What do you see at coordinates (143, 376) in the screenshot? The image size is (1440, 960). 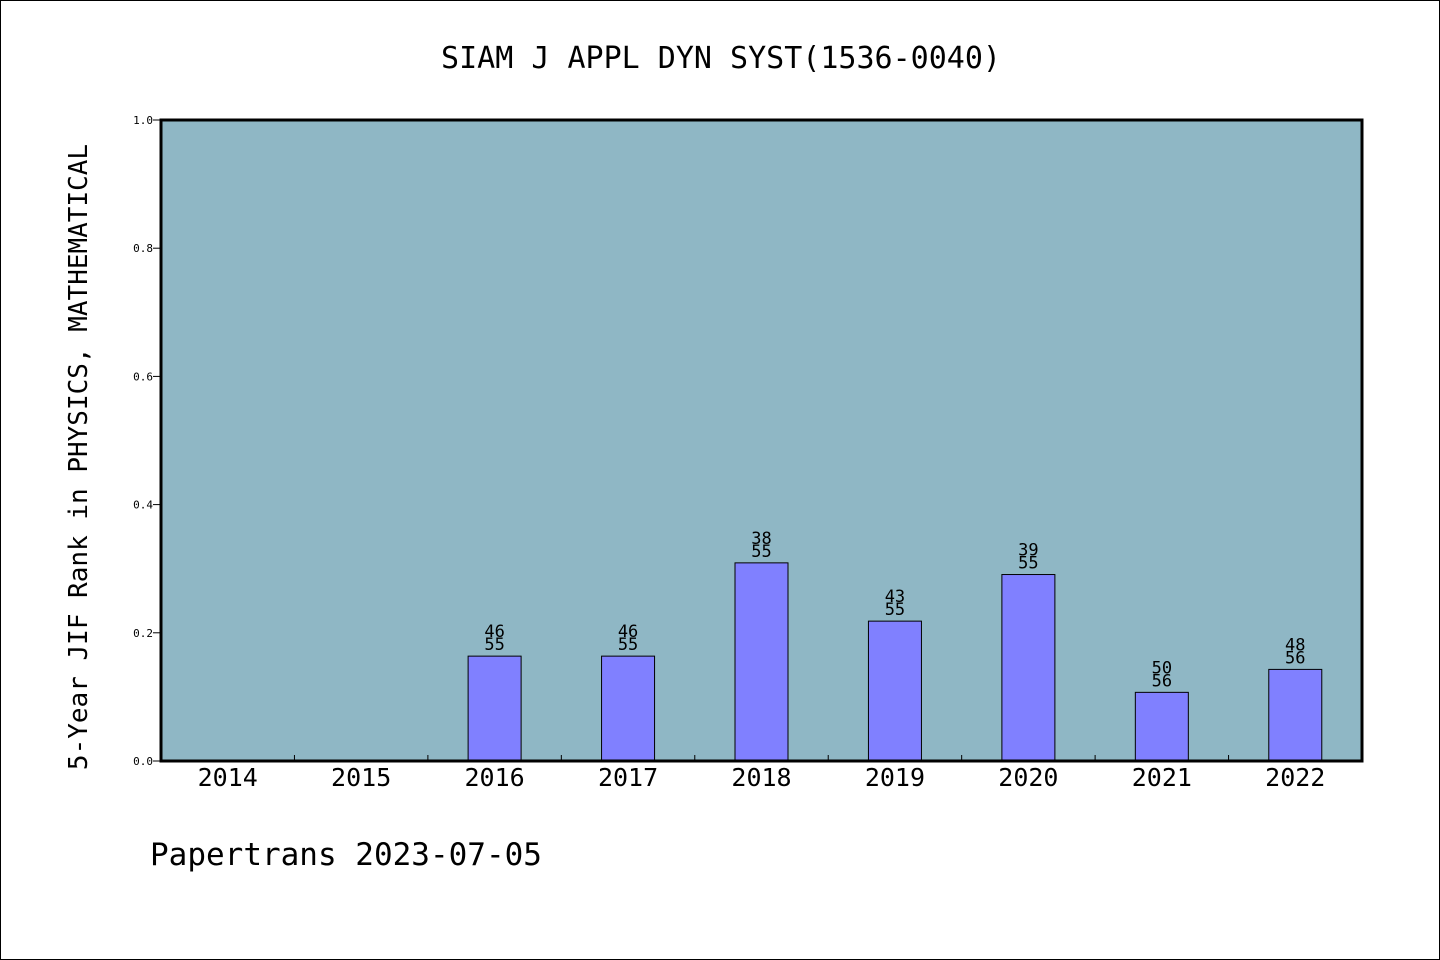 I see `y-tick-label: 0.6` at bounding box center [143, 376].